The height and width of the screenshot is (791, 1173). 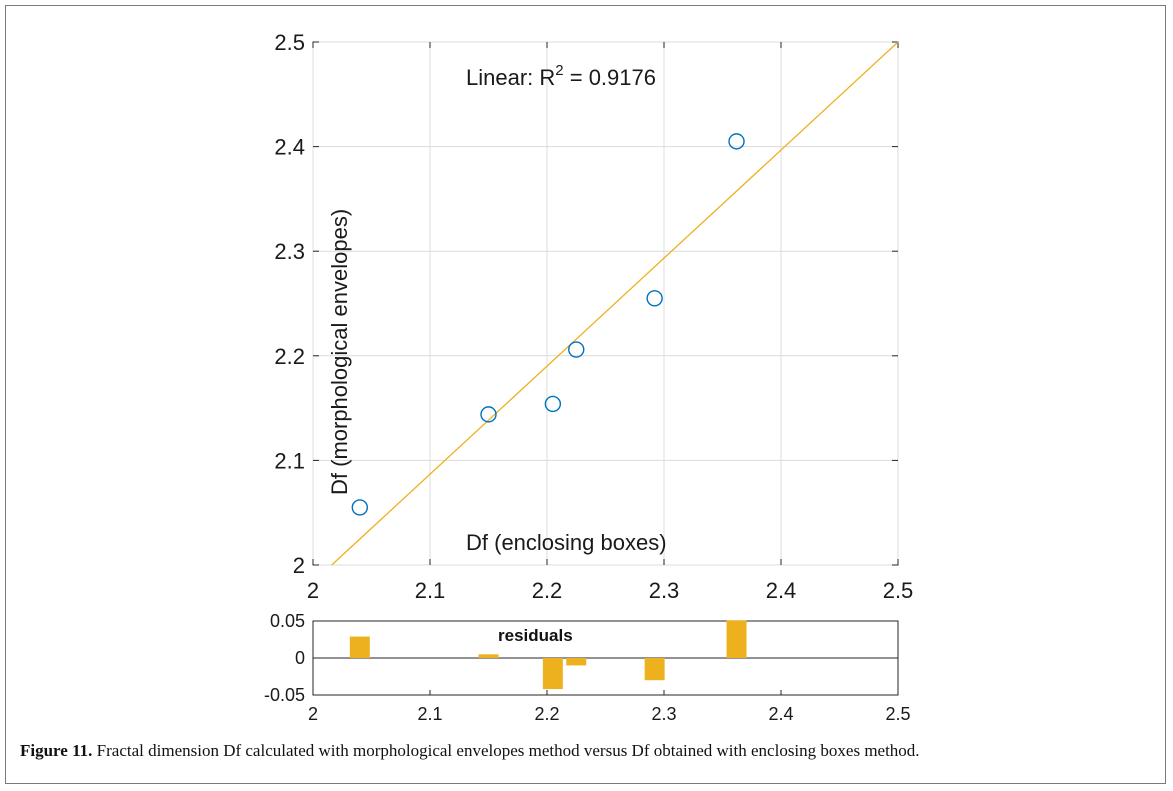 I want to click on x-tick-label: 2.4, so click(x=781, y=590).